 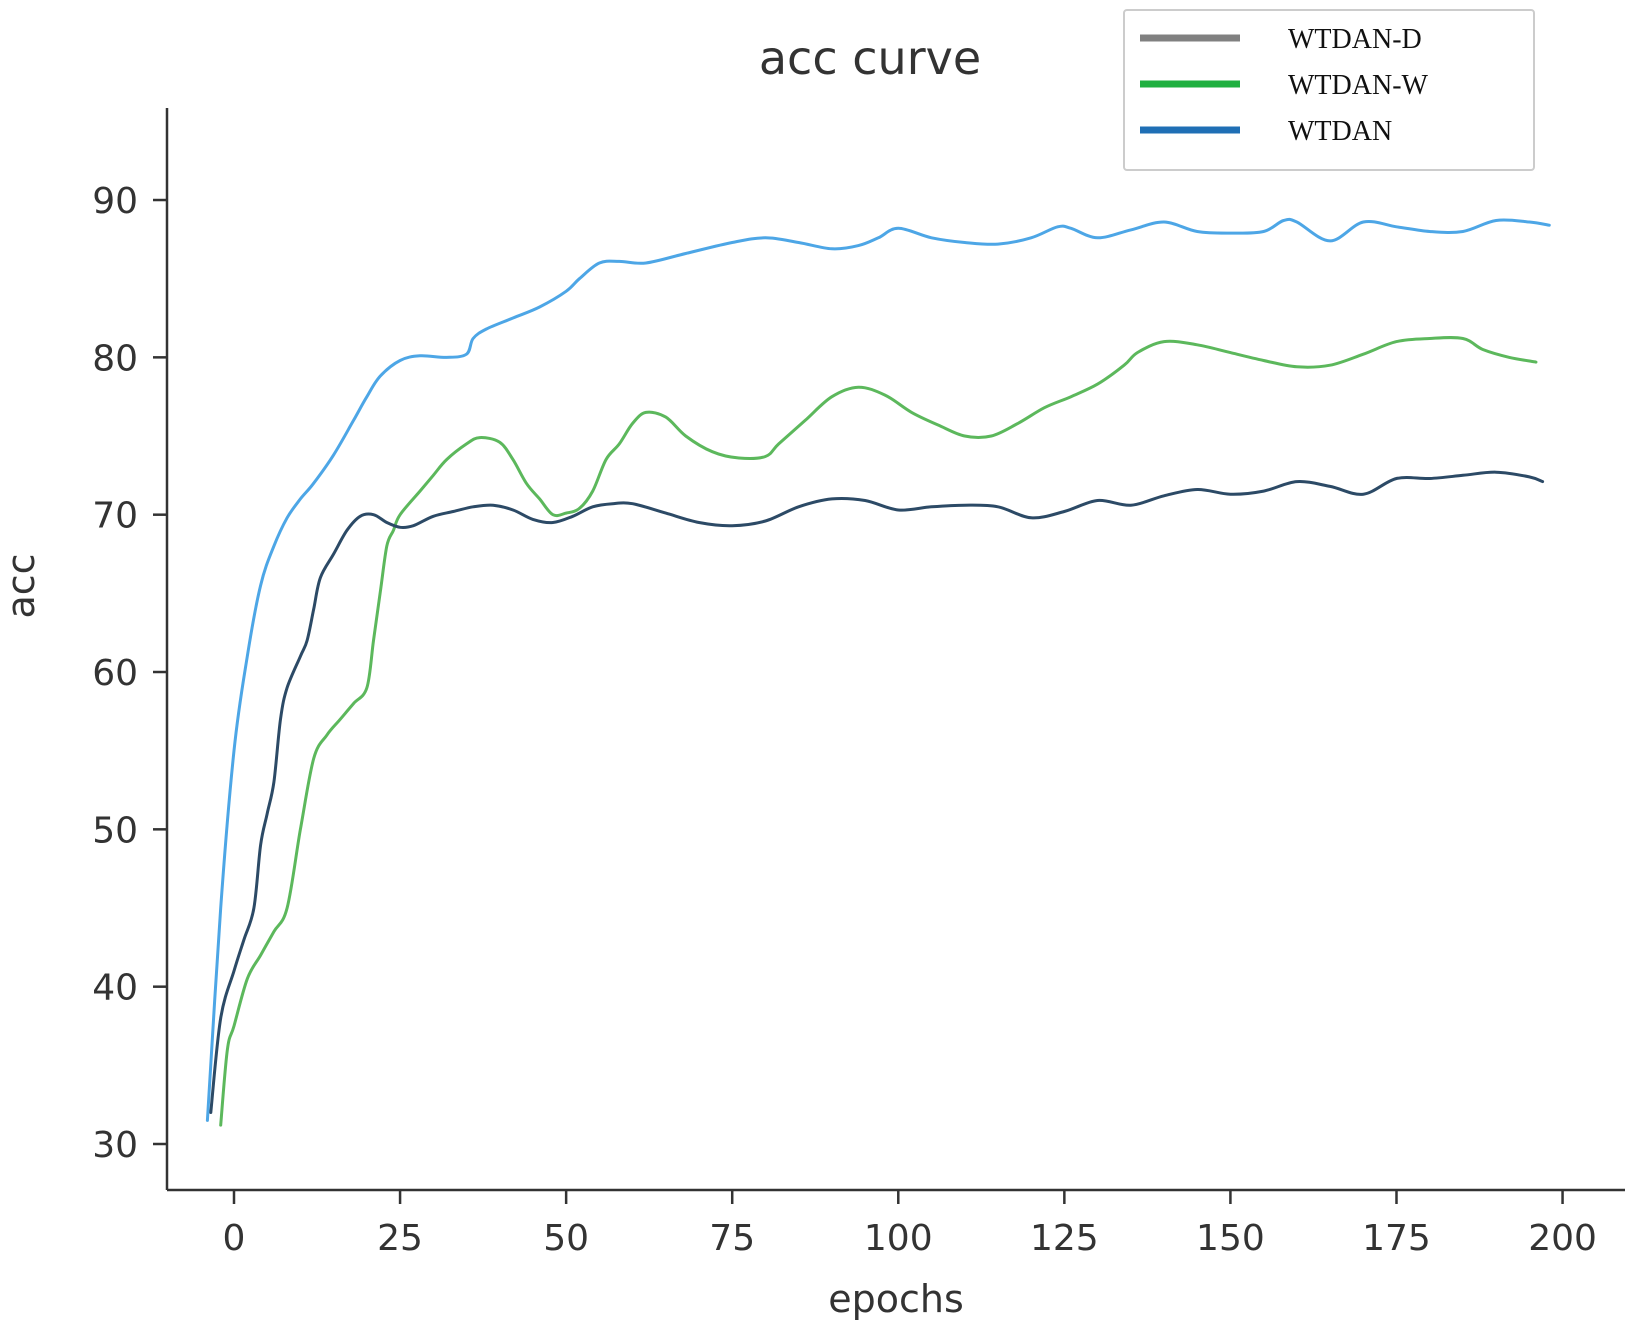 I want to click on x-tick-label: 150, so click(x=1230, y=1238).